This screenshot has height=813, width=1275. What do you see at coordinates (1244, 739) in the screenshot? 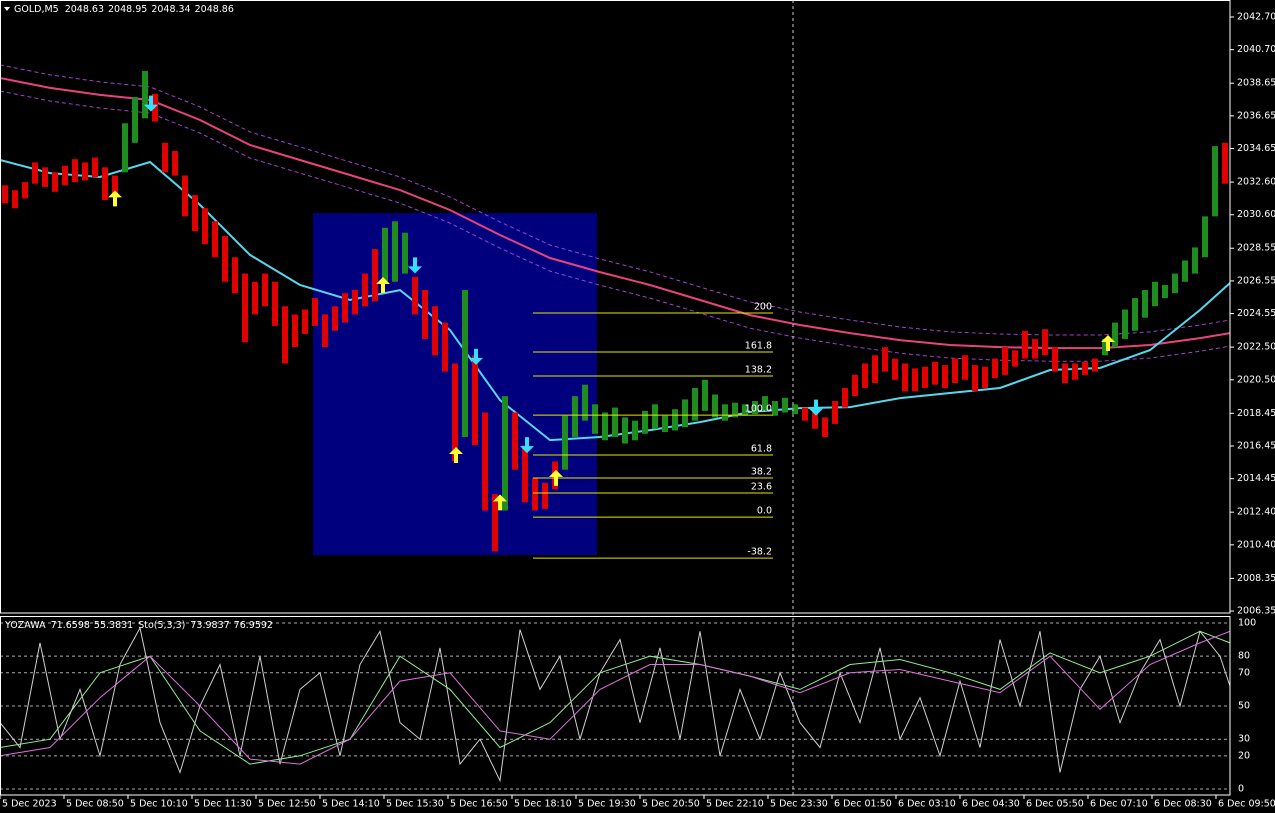
I see `y-tick-label: 30` at bounding box center [1244, 739].